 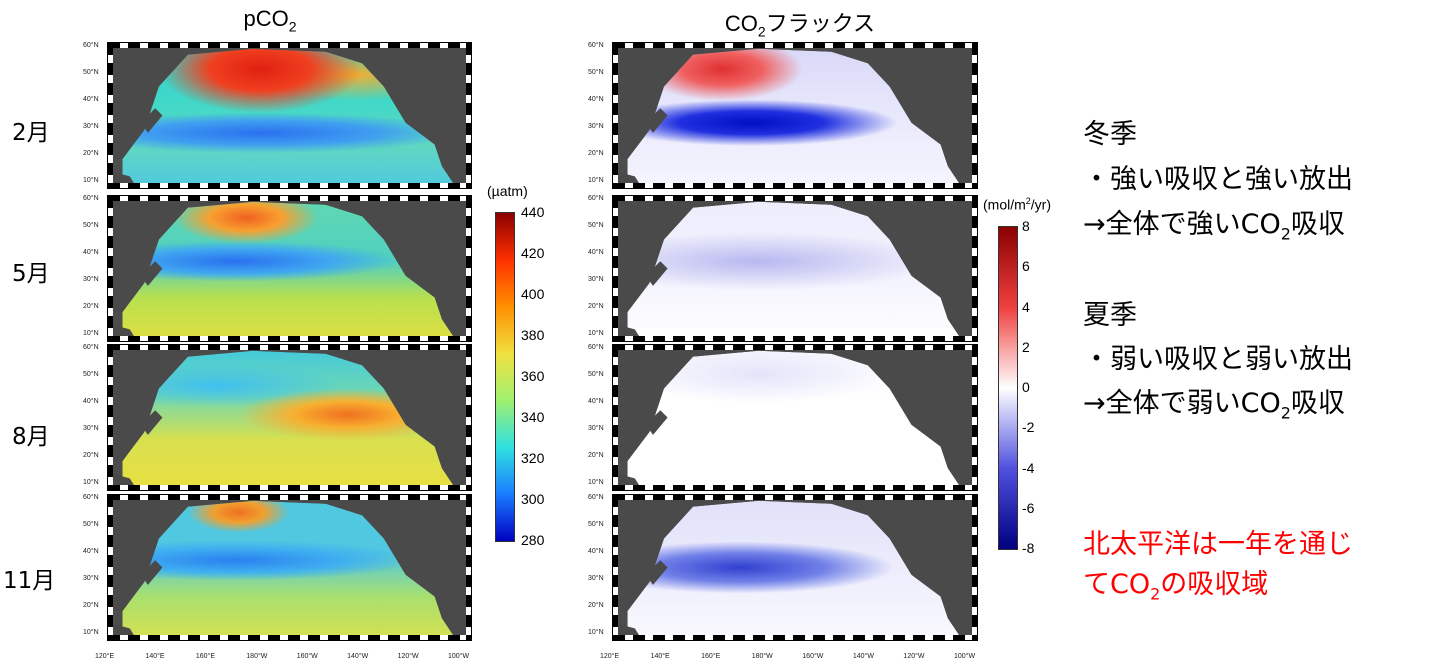 What do you see at coordinates (1028, 467) in the screenshot?
I see `flux-colorbar-tick-label: -4` at bounding box center [1028, 467].